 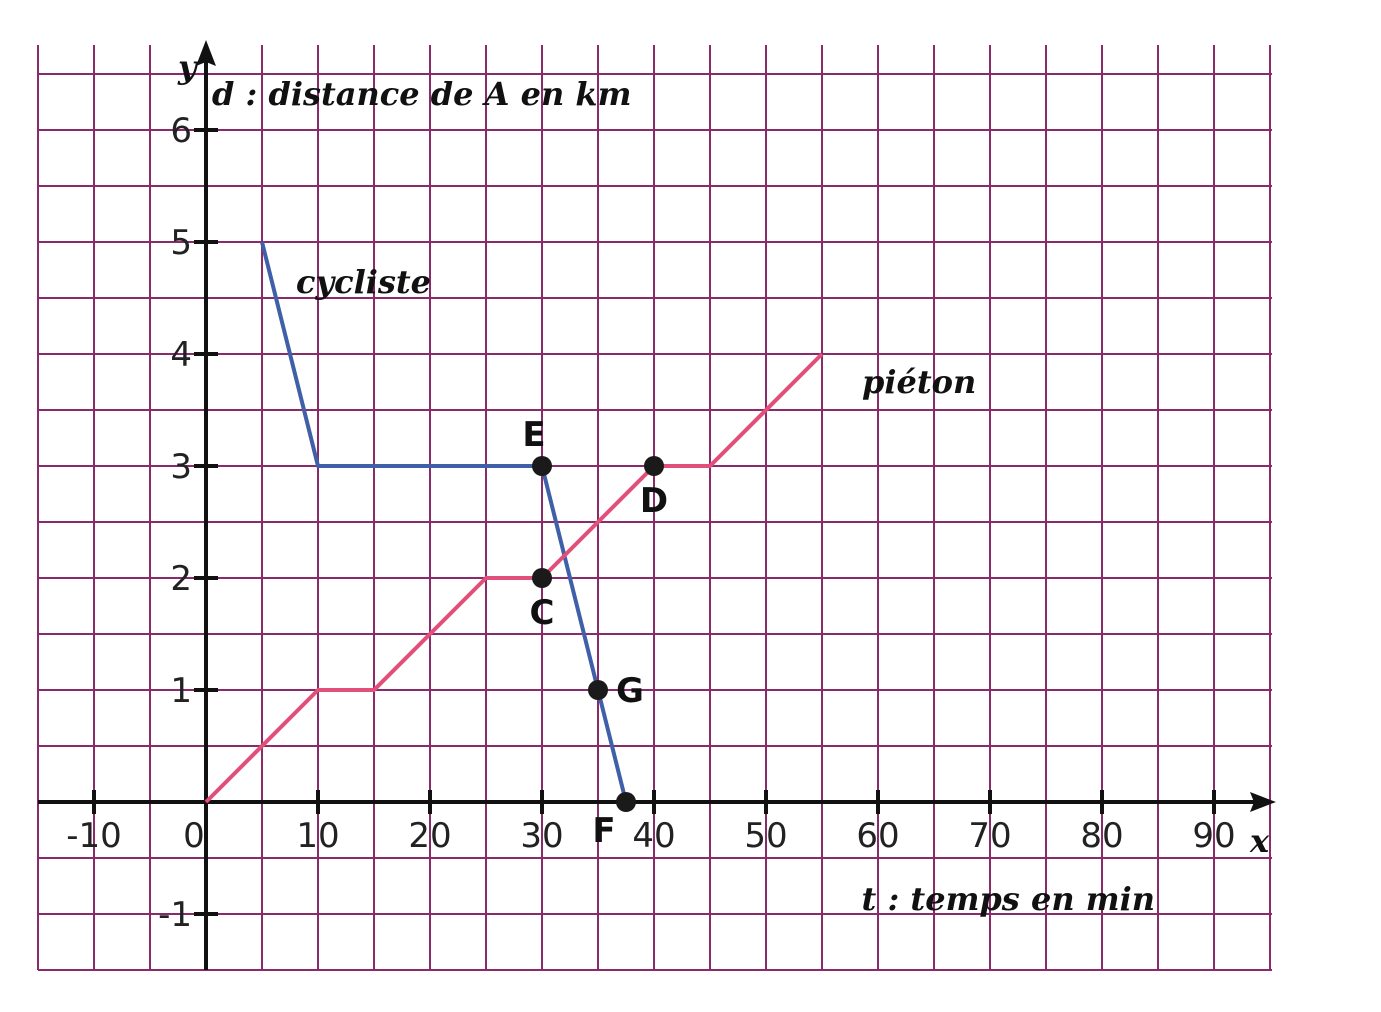 I want to click on series-line-cycliste, so click(x=444, y=522).